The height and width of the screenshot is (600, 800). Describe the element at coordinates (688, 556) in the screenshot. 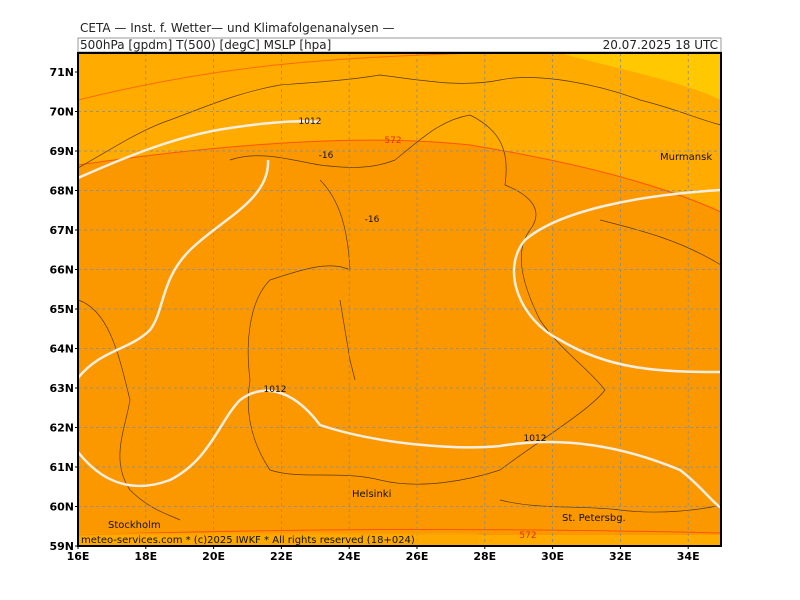

I see `lon-label: 34E` at that location.